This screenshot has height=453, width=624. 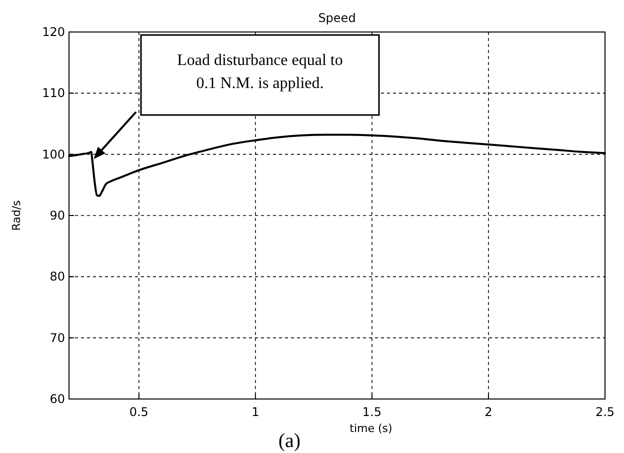 What do you see at coordinates (605, 412) in the screenshot?
I see `x-tick-label: 2.5` at bounding box center [605, 412].